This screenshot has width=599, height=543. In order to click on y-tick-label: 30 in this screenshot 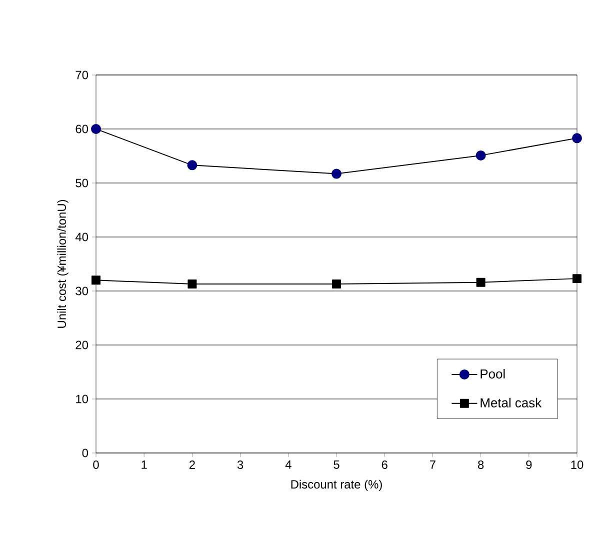, I will do `click(82, 291)`.